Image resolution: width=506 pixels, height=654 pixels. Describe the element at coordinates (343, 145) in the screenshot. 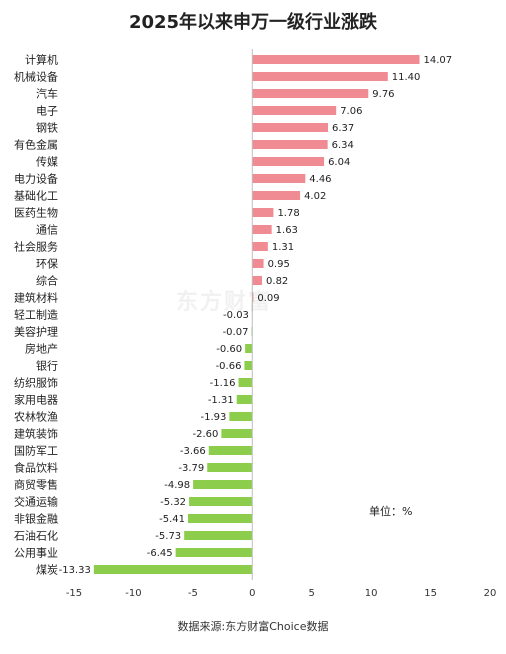

I see `value-label: 6.34` at that location.